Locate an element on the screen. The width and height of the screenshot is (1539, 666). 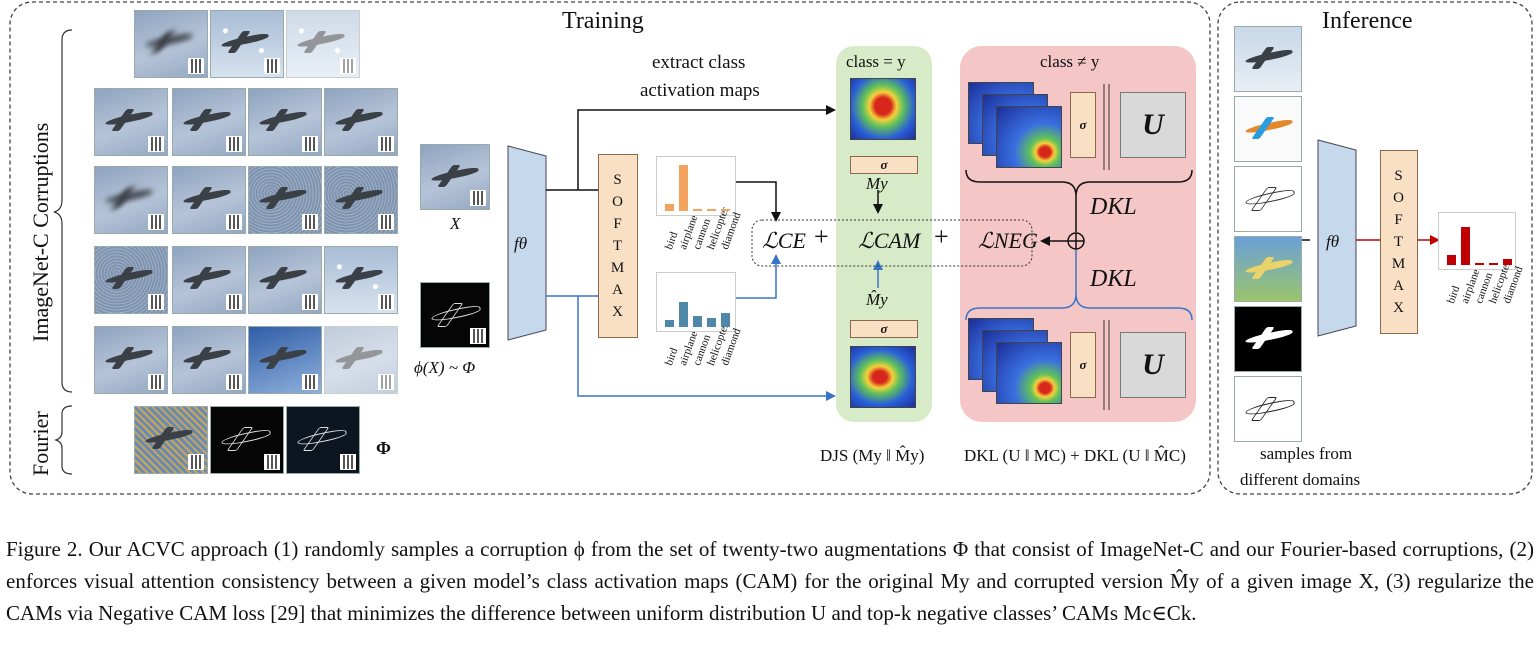
sample-infograph is located at coordinates (1268, 339).